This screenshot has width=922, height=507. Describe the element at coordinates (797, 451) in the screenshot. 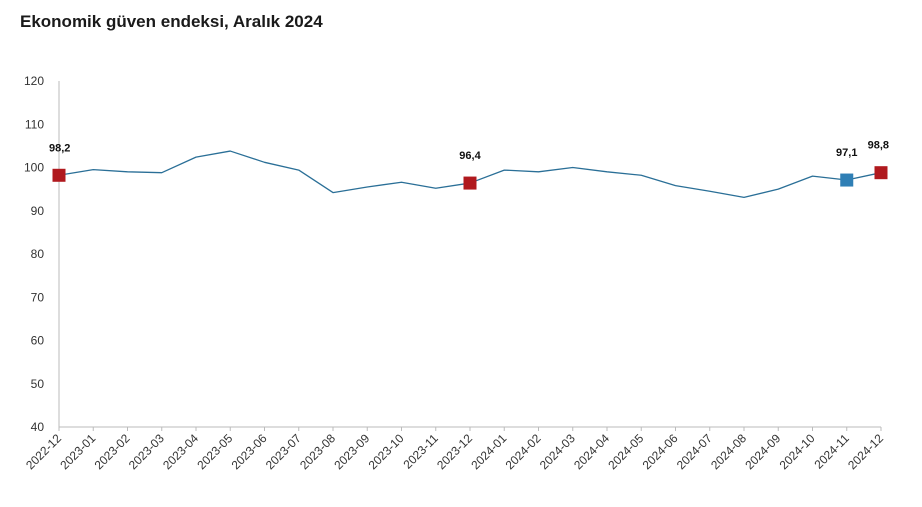

I see `x-tick-label: 2024-10` at that location.